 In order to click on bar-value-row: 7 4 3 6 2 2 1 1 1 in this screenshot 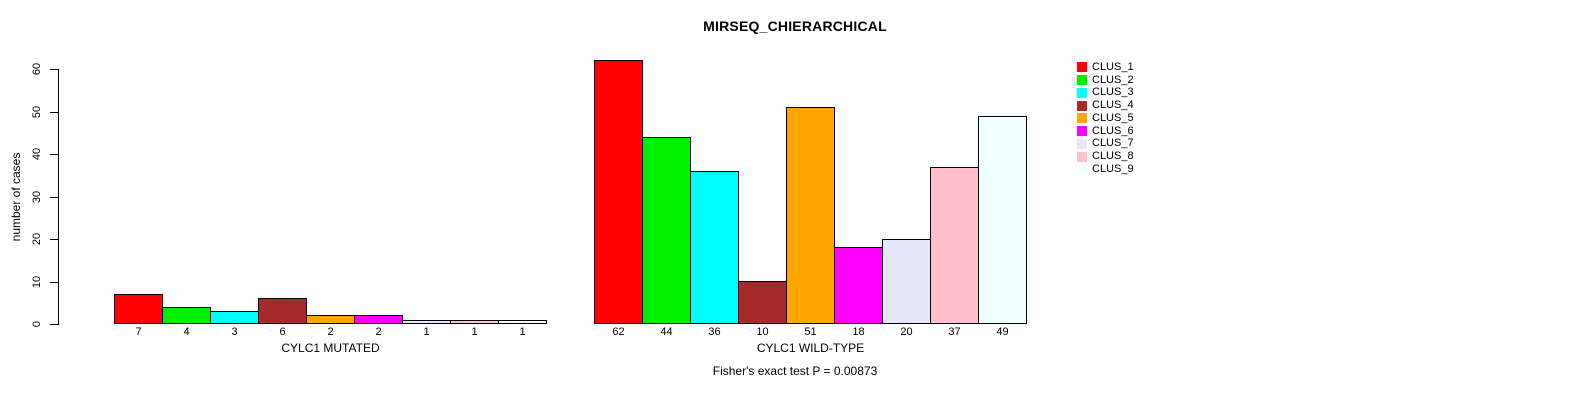, I will do `click(330, 333)`.